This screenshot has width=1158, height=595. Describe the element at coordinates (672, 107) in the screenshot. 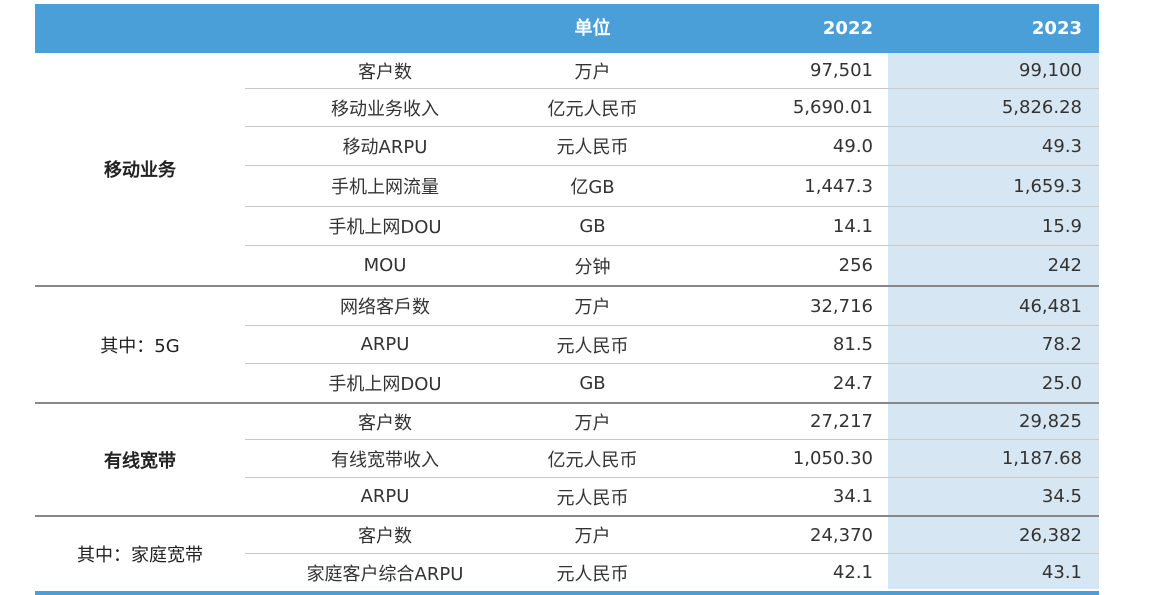

I see `table-row: 移动业务收入 亿元人民币 5,690.01 5,826.28` at that location.